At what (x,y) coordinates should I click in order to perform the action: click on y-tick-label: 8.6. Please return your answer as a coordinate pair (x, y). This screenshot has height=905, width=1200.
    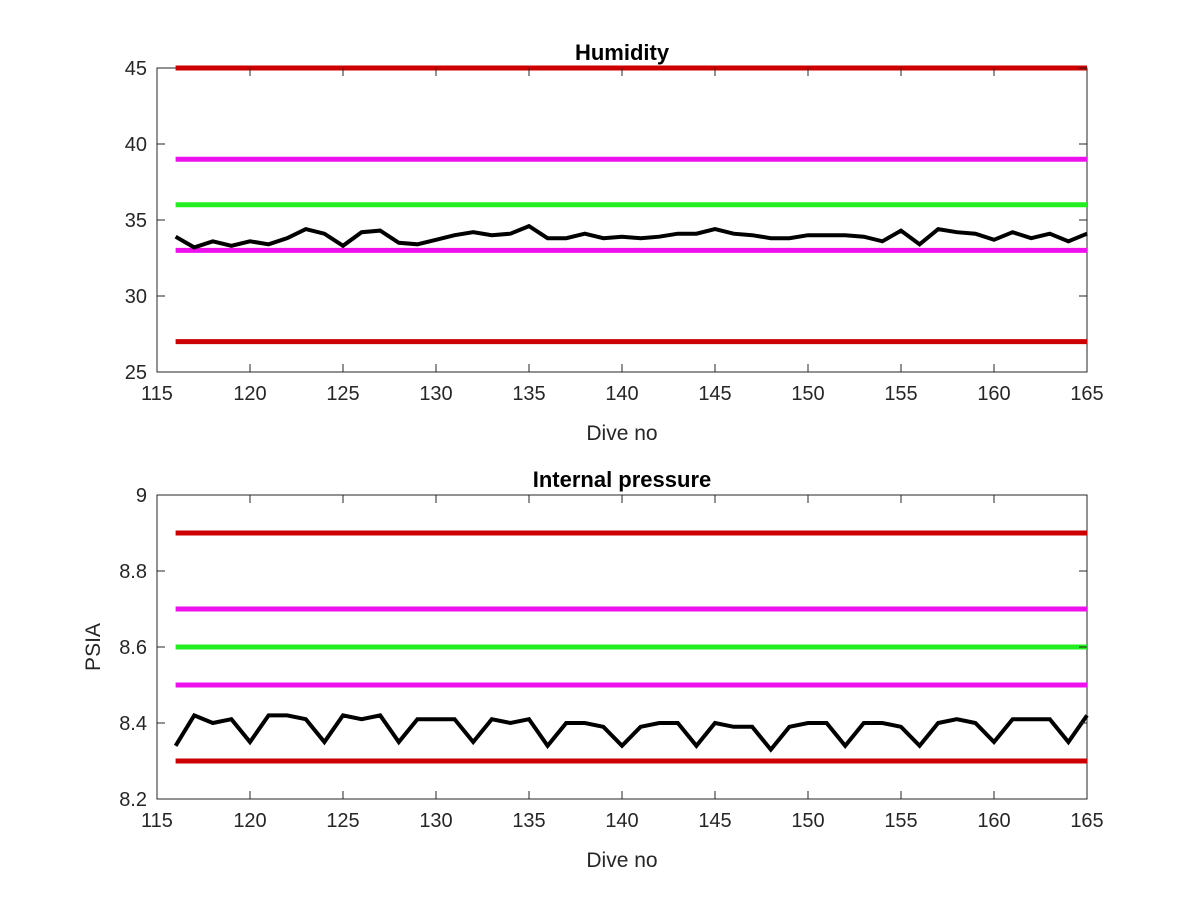
    Looking at the image, I should click on (133, 648).